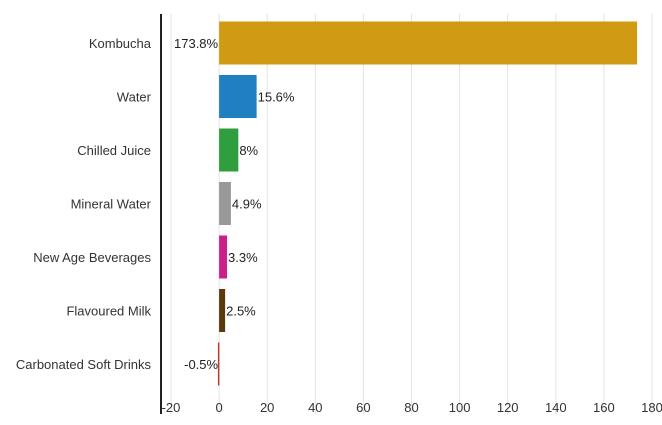 The width and height of the screenshot is (662, 425). I want to click on value-label: 2.5%, so click(241, 311).